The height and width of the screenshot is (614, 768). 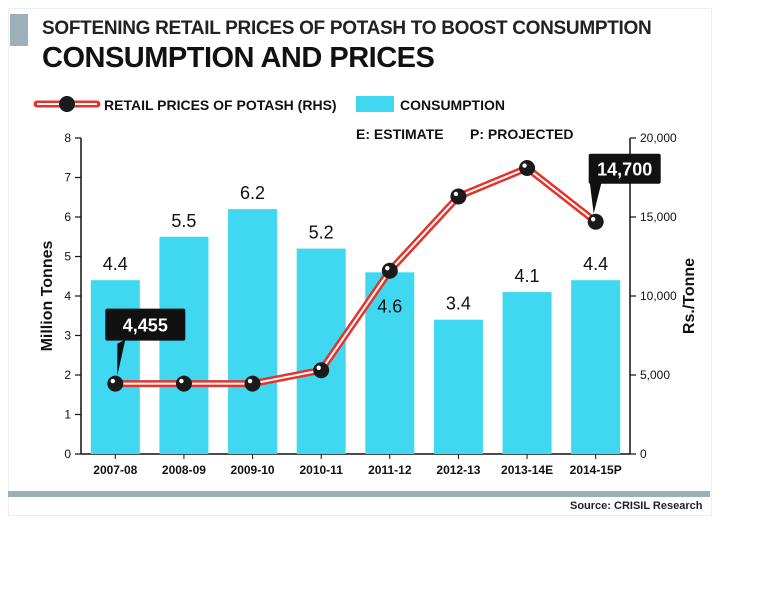 What do you see at coordinates (390, 470) in the screenshot?
I see `category-label: 2011-12` at bounding box center [390, 470].